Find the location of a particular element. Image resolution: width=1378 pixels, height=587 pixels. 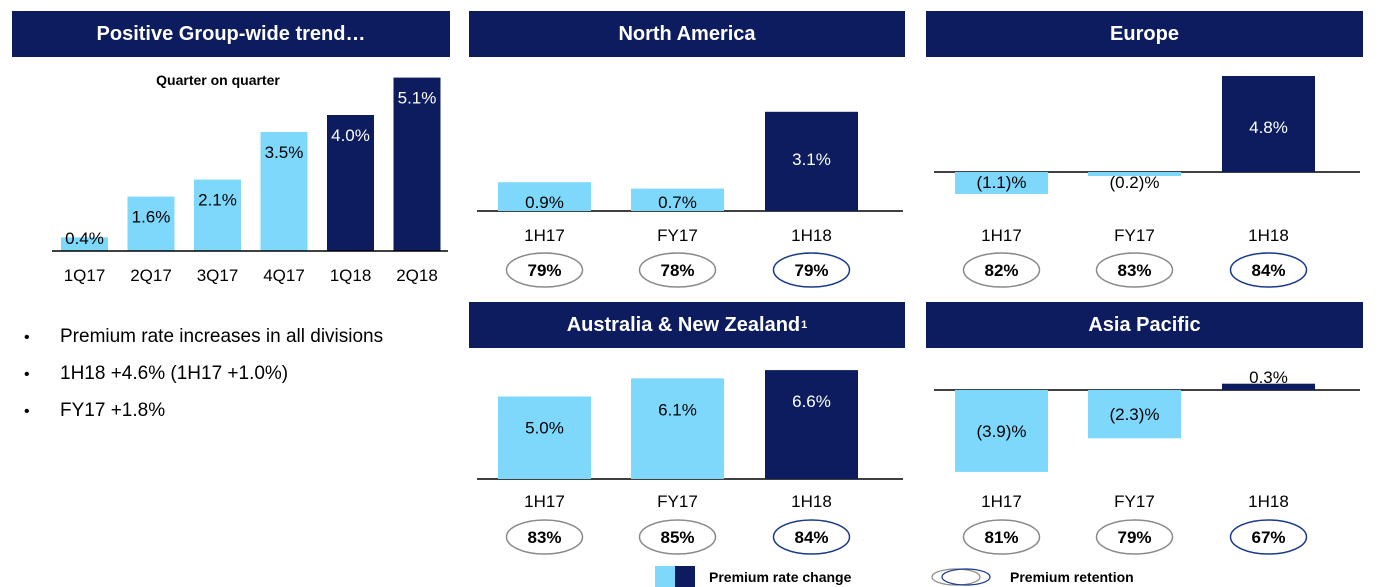

light-bar-swatch is located at coordinates (665, 576).